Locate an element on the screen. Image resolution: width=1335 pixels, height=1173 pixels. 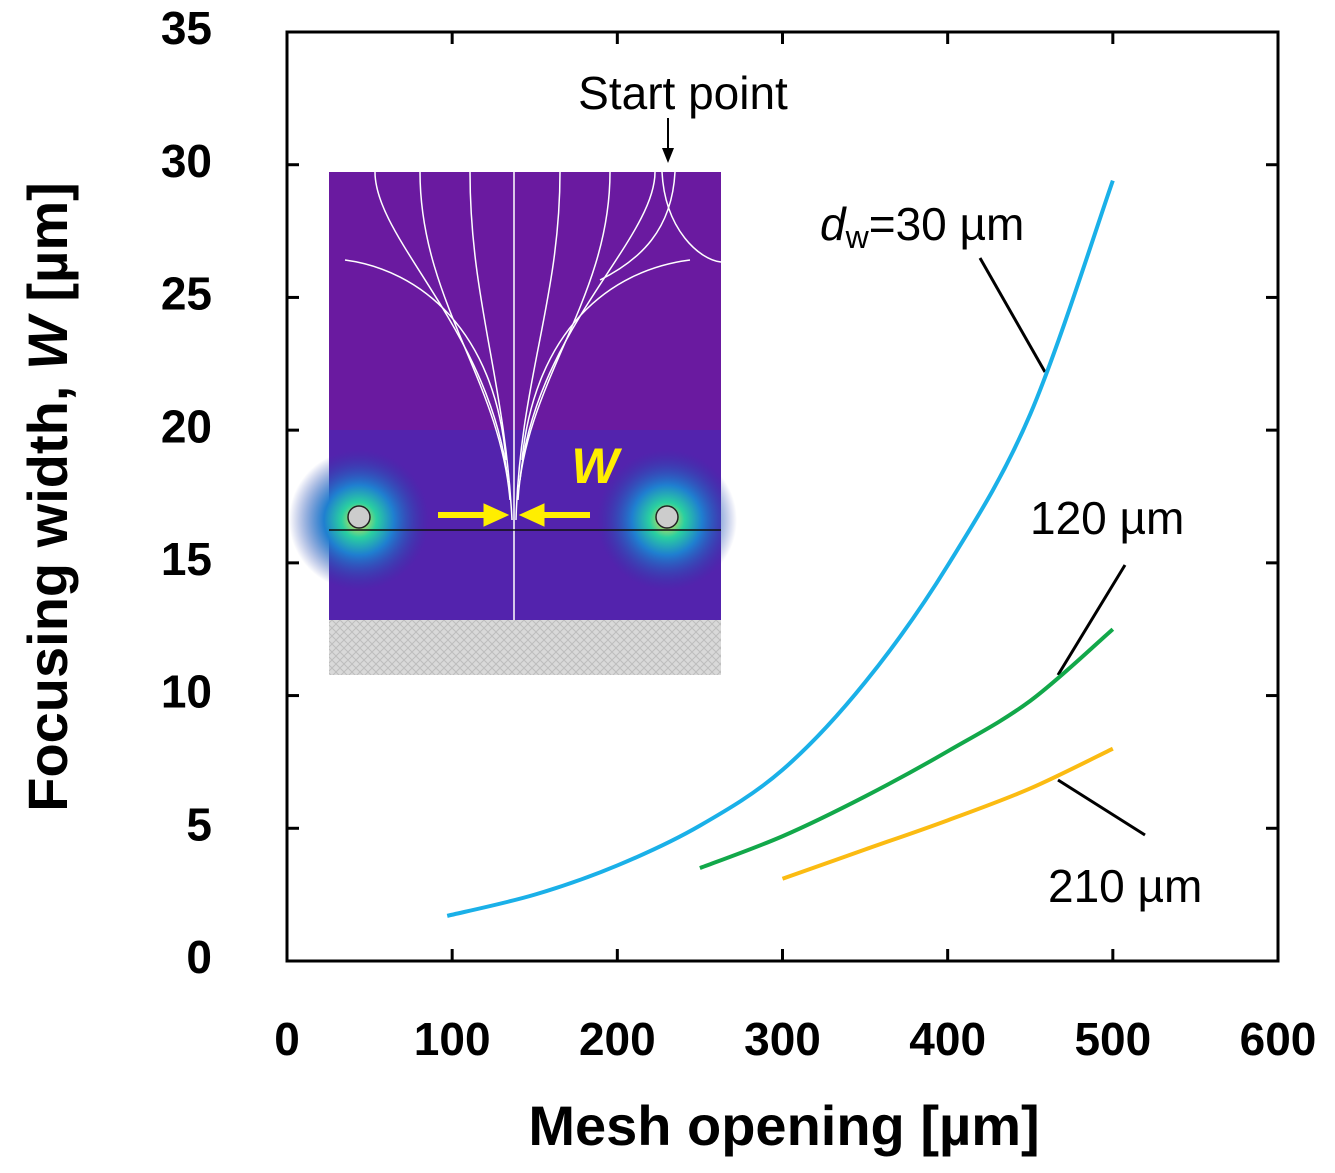
series-label: 210 µm is located at coordinates (1125, 886).